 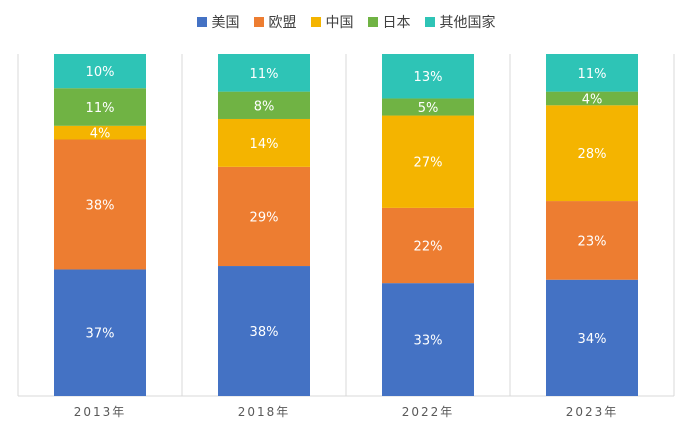 I want to click on data-label: 13%, so click(x=428, y=77).